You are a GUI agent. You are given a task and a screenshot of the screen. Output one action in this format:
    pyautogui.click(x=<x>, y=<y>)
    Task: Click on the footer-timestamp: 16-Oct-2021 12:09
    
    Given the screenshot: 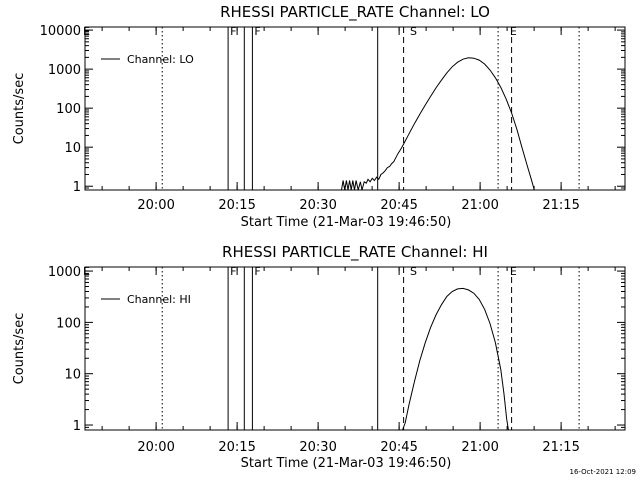 What is the action you would take?
    pyautogui.click(x=603, y=472)
    